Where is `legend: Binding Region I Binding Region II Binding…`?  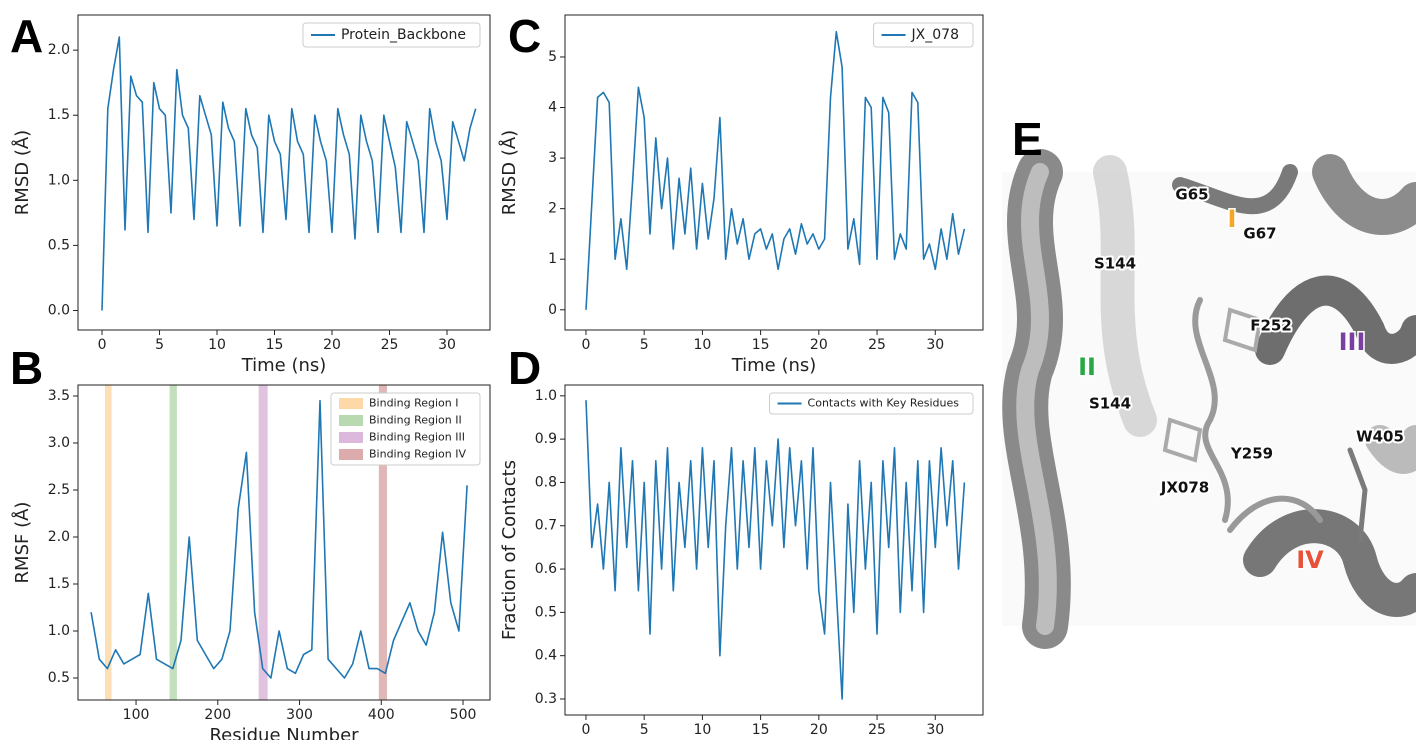
legend: Binding Region I Binding Region II Binding… is located at coordinates (405, 429).